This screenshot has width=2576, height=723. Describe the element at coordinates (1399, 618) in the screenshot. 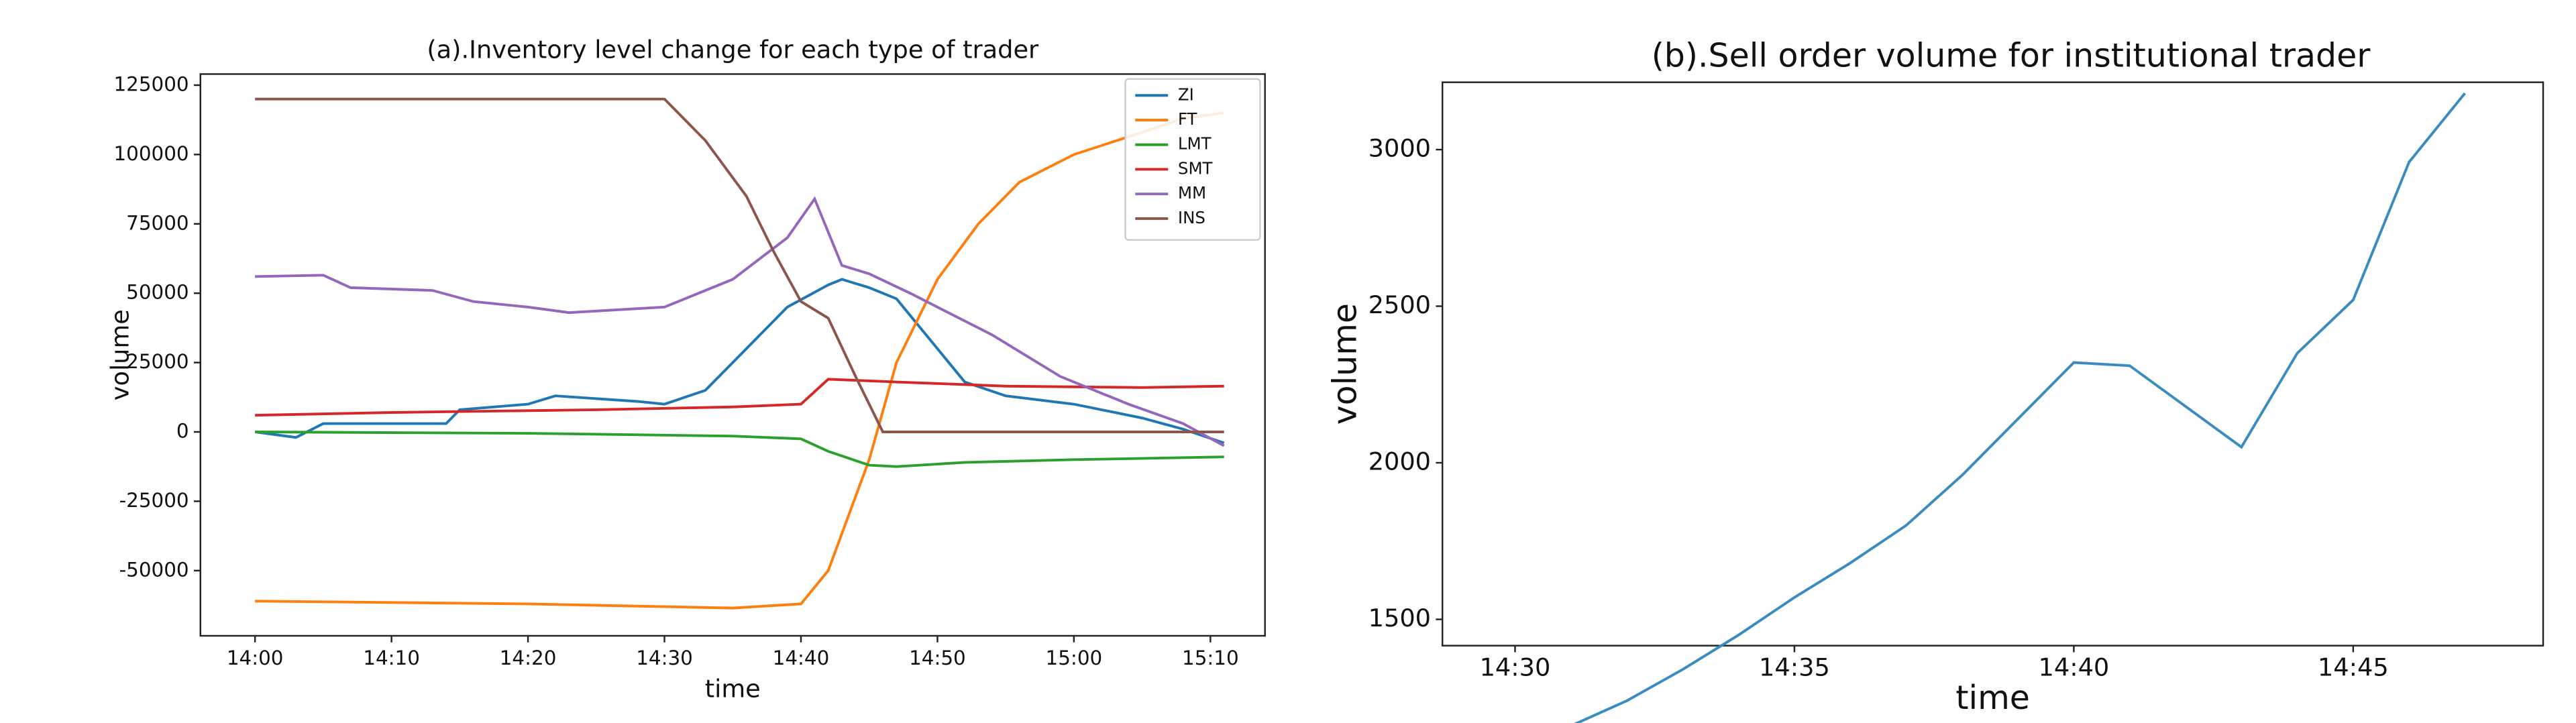

I see `y-tick-label: 1500` at that location.